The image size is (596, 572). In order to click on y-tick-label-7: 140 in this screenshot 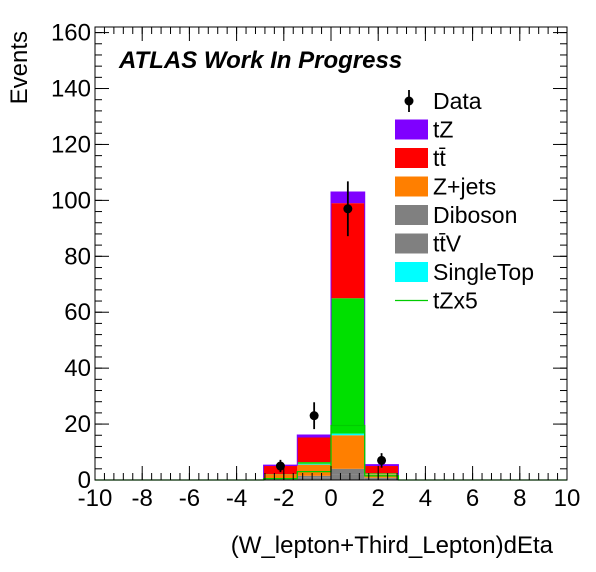, I will do `click(71, 89)`.